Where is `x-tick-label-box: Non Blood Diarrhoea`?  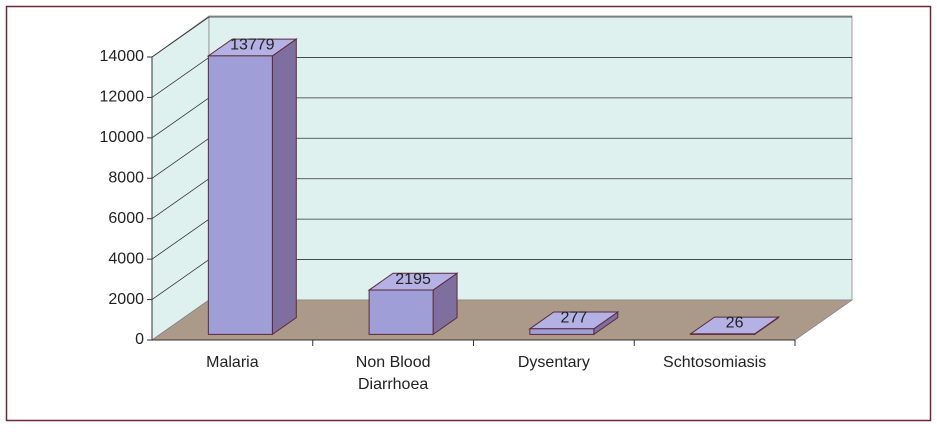 x-tick-label-box: Non Blood Diarrhoea is located at coordinates (393, 373).